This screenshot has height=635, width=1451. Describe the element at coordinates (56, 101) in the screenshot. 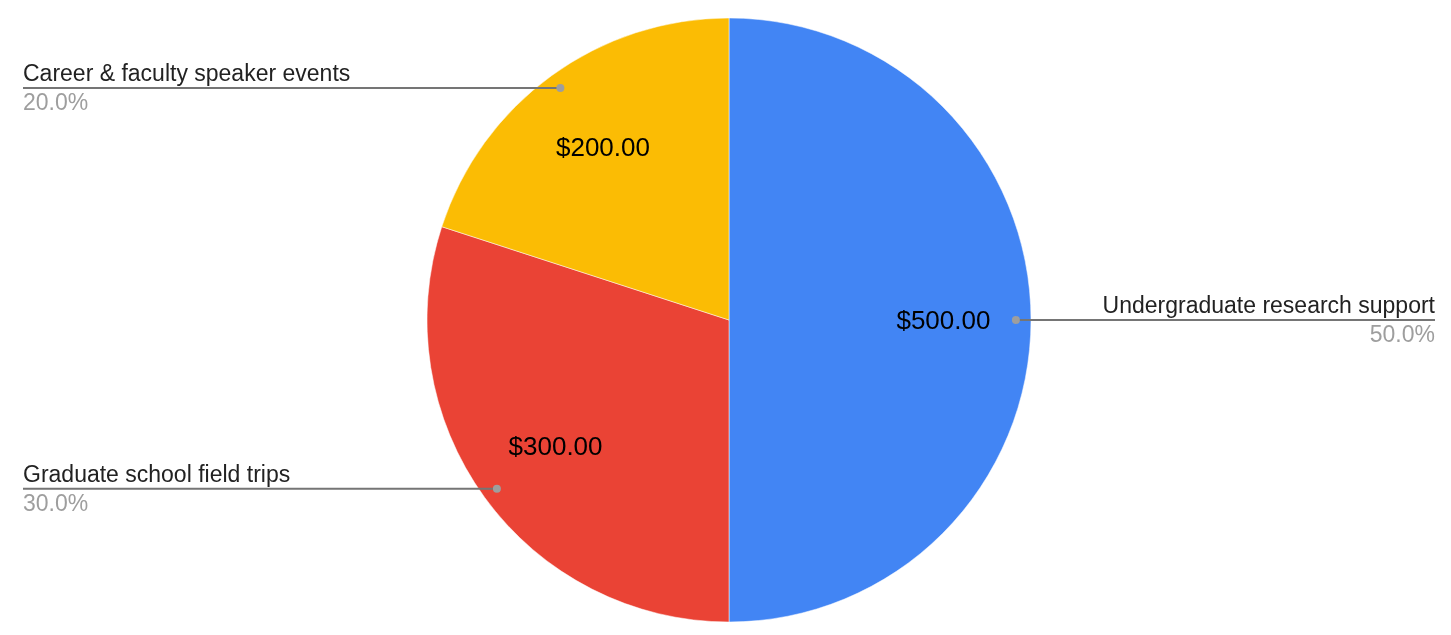

I see `text: 20.0%` at that location.